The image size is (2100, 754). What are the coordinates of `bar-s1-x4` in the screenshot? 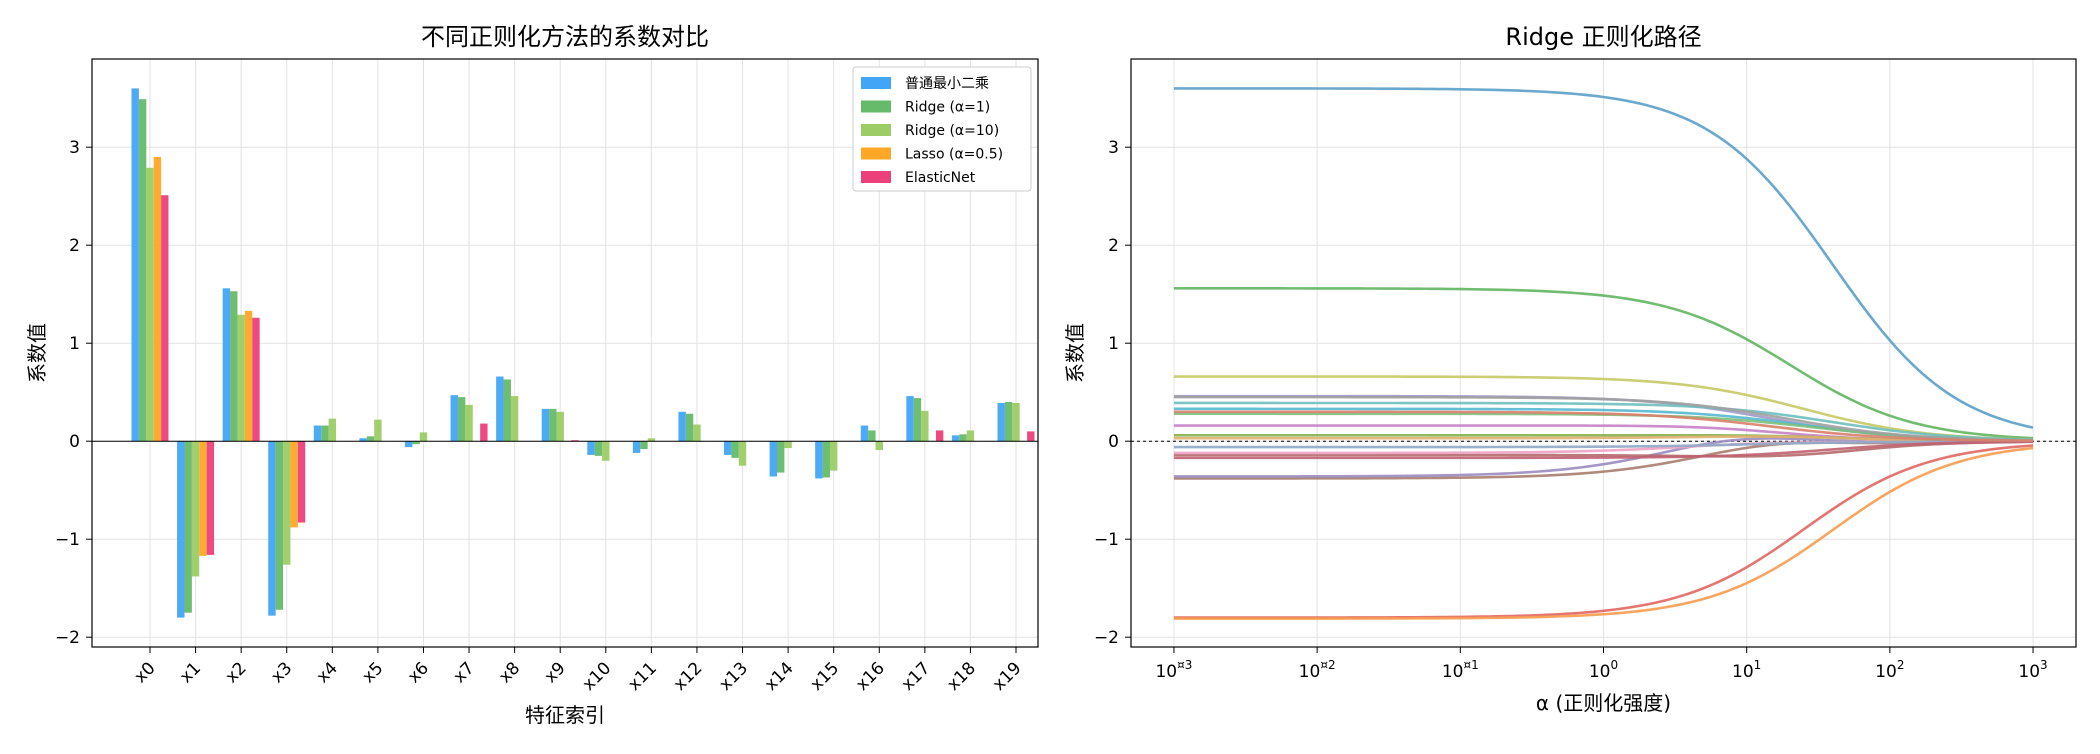 It's located at (325, 433).